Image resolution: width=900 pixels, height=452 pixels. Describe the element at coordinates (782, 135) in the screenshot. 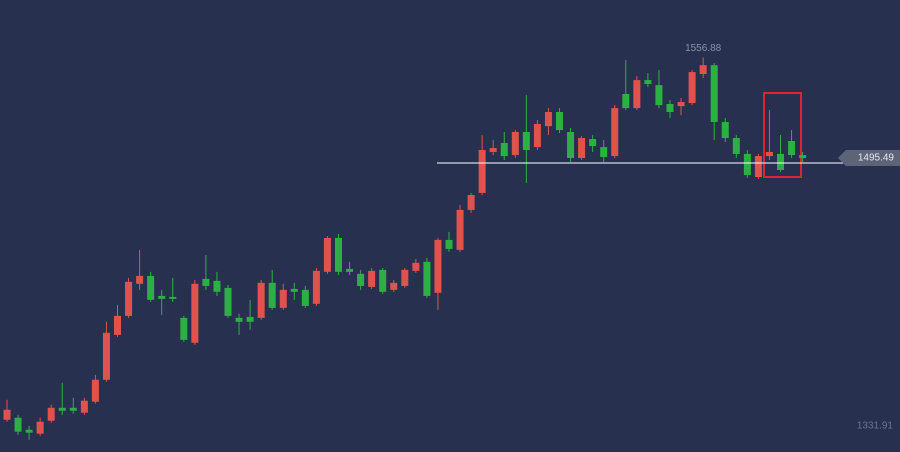

I see `highlight-box` at that location.